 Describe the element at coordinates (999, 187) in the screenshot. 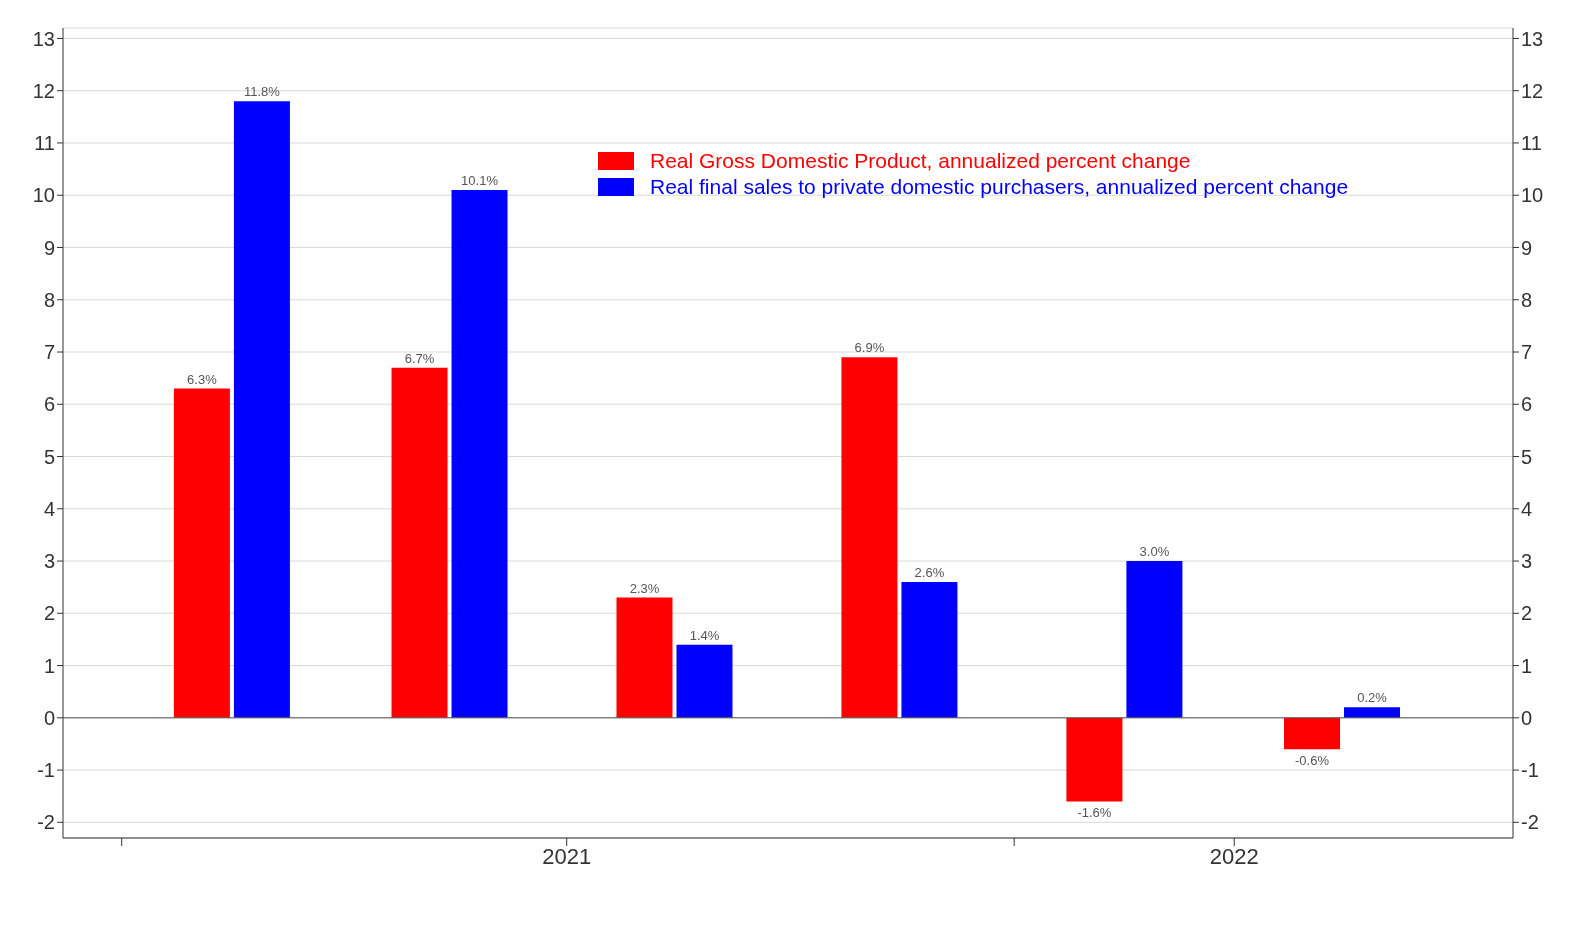

I see `legend-label: Real final sales to private domestic purchasers, annualized percent change` at that location.